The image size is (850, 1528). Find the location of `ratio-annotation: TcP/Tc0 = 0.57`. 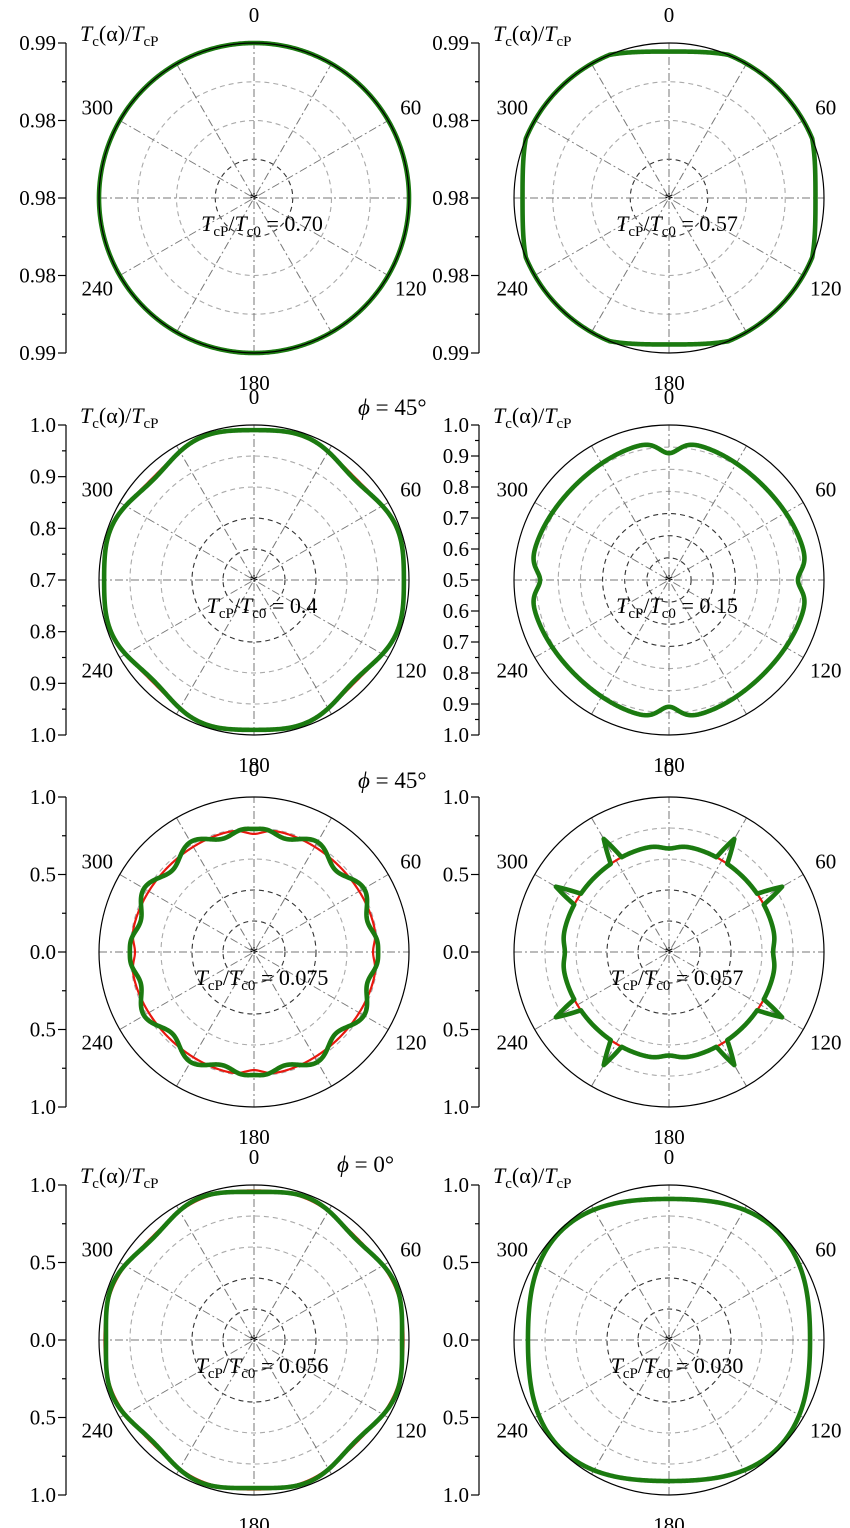

ratio-annotation: TcP/Tc0 = 0.57 is located at coordinates (677, 225).